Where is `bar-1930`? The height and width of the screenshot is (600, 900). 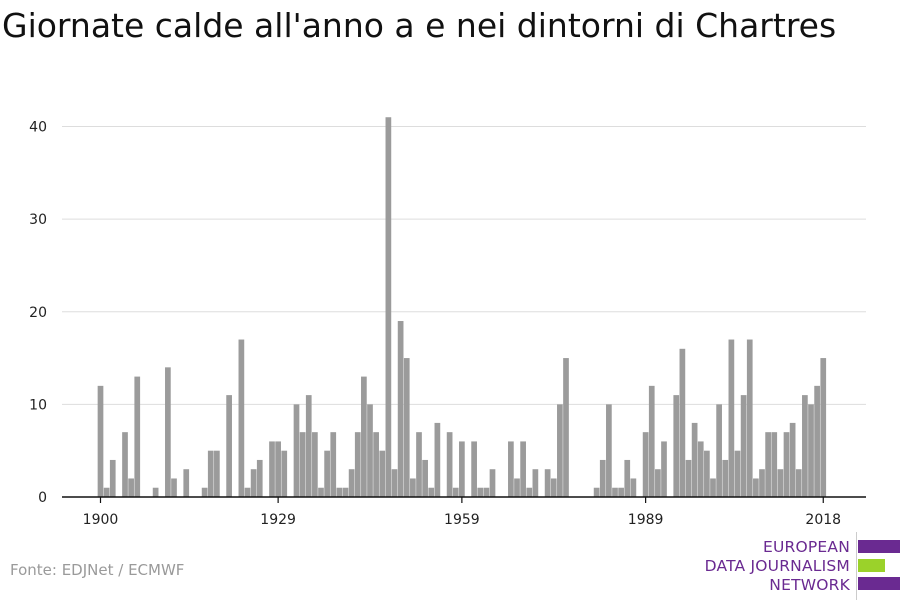
bar-1930 is located at coordinates (284, 473).